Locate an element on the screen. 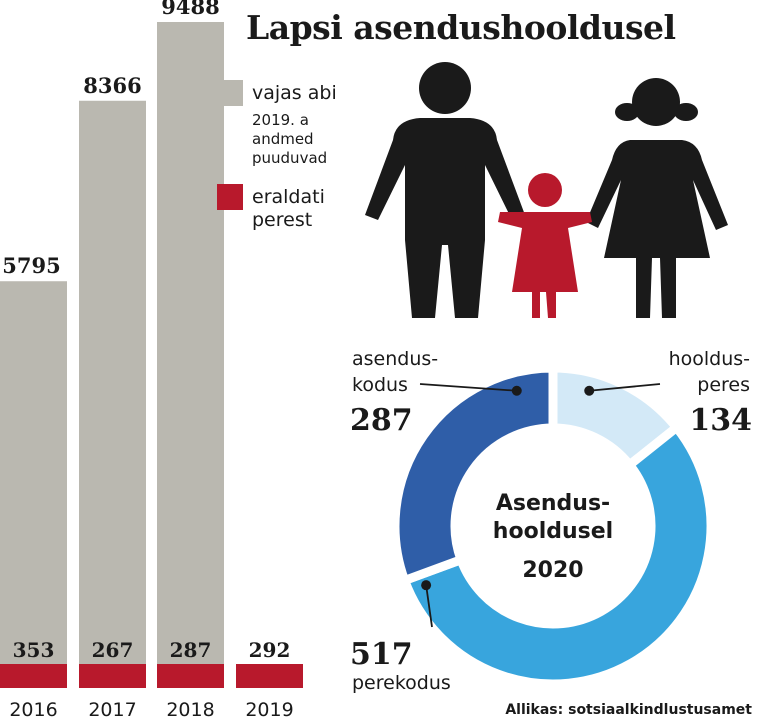 The image size is (768, 726). donut-center-year: 2020 is located at coordinates (553, 570).